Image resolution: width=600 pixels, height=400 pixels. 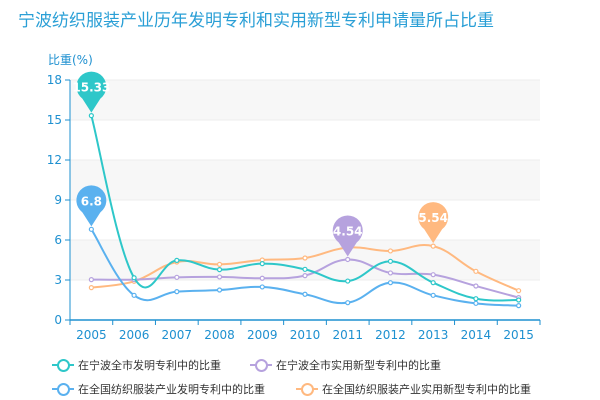 I want to click on x-tick-label: 2008, so click(x=219, y=335).